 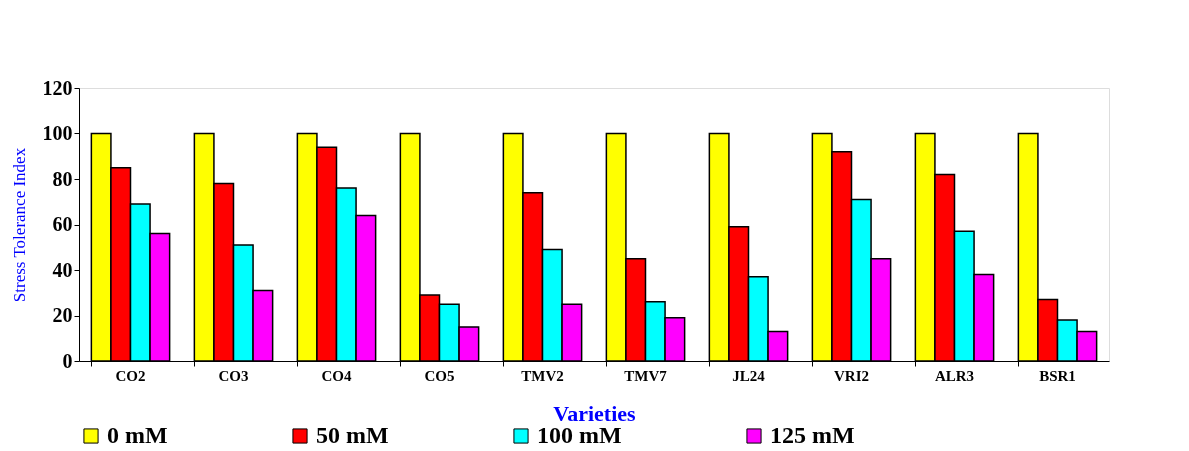 I want to click on y-tick-label: 40, so click(x=62, y=269).